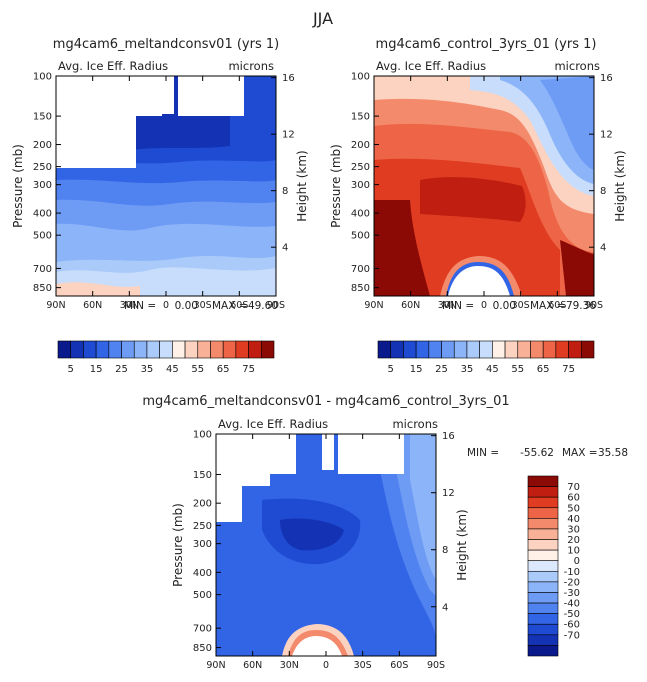  What do you see at coordinates (483, 453) in the screenshot?
I see `panel-c-min-label: MIN =` at bounding box center [483, 453].